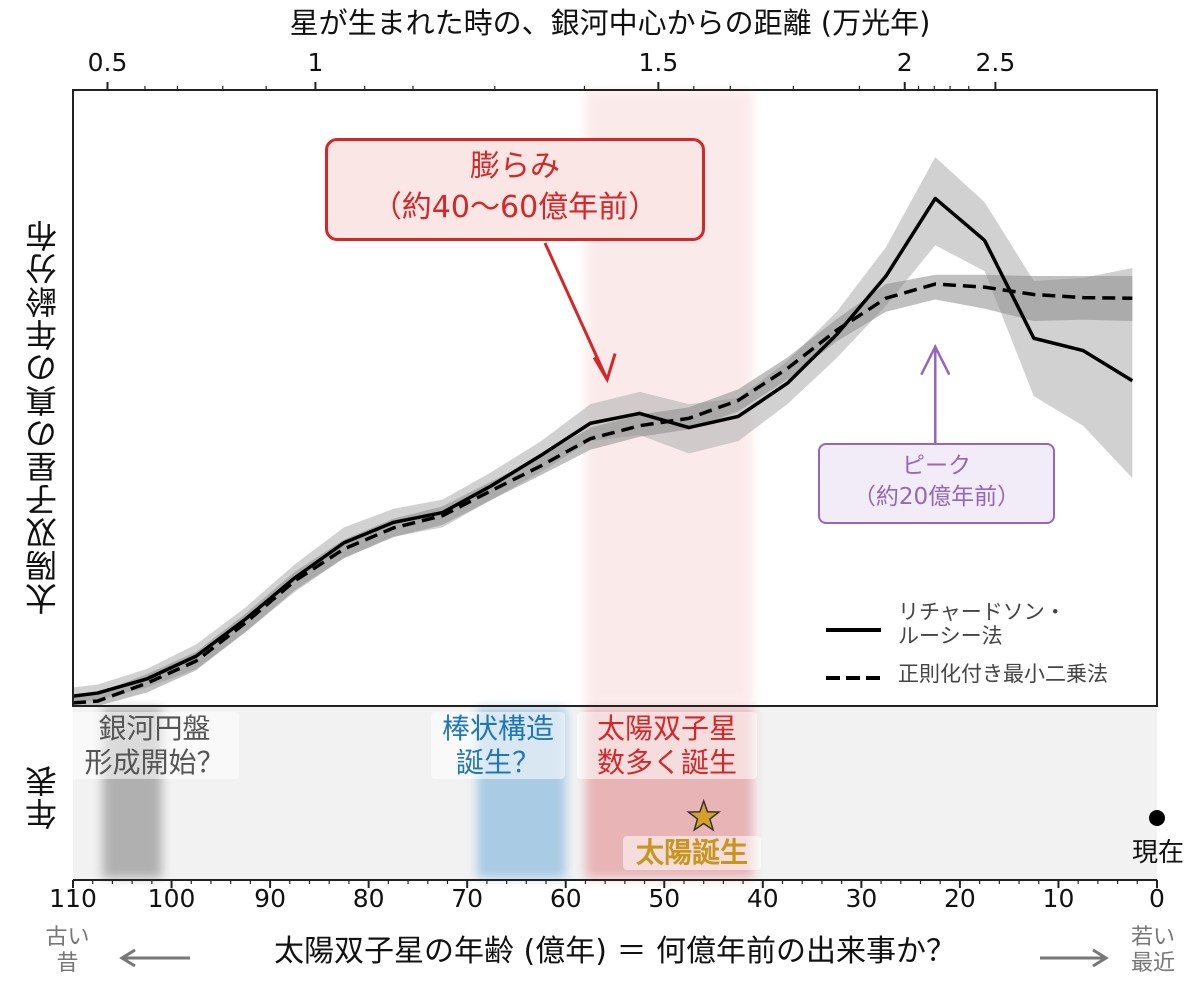 Image resolution: width=1200 pixels, height=1000 pixels. What do you see at coordinates (43, 417) in the screenshot?
I see `y-axis-label: 太陽双子星の真の年齢分布` at bounding box center [43, 417].